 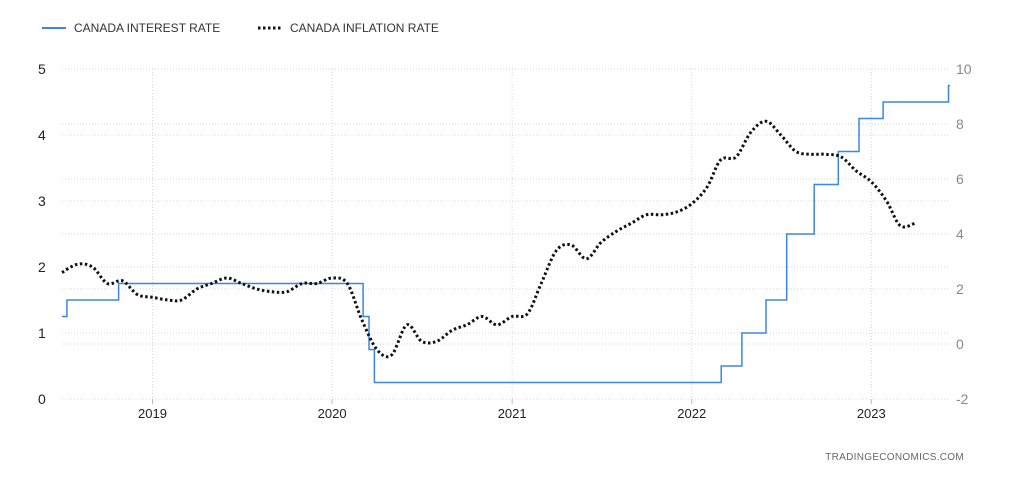 I want to click on y-axis-left: 0 1 2 3 4 5, so click(x=42, y=234).